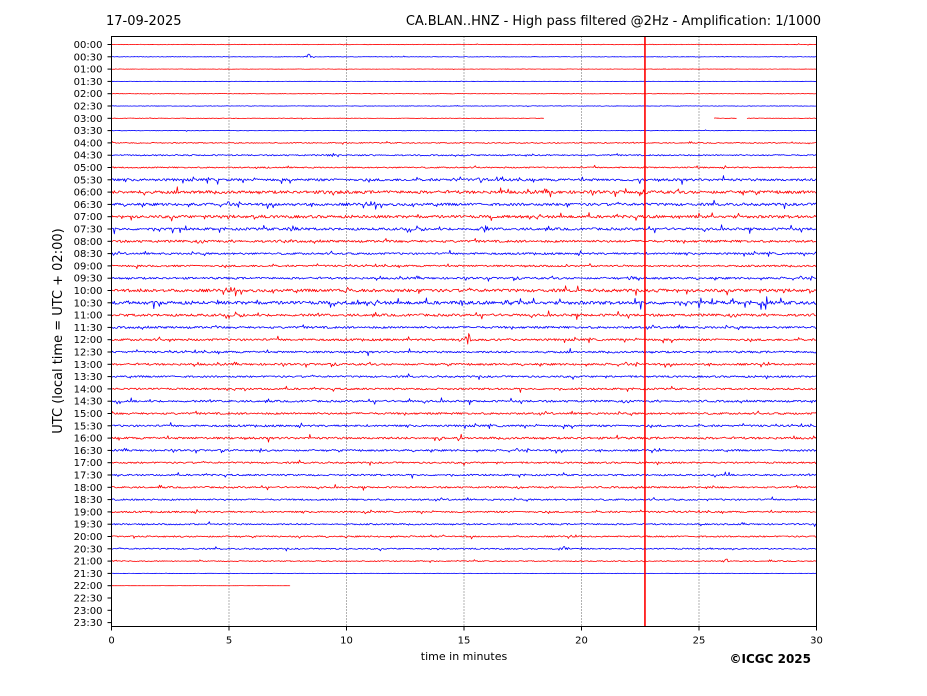 This screenshot has height=696, width=927. I want to click on x-tick-label: 30, so click(816, 641).